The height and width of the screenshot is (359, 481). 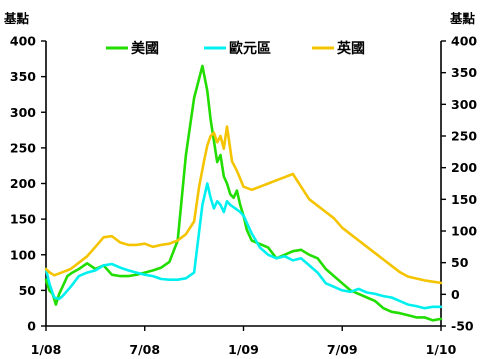 What do you see at coordinates (455, 294) in the screenshot?
I see `right-tick-label: 0` at bounding box center [455, 294].